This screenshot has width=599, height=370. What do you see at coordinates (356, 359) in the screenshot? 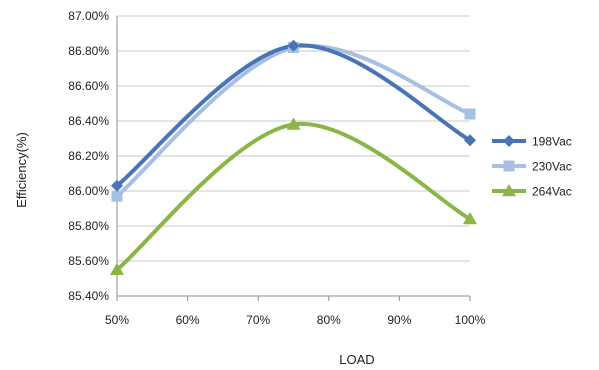
I see `x-axis-title: LOAD` at bounding box center [356, 359].